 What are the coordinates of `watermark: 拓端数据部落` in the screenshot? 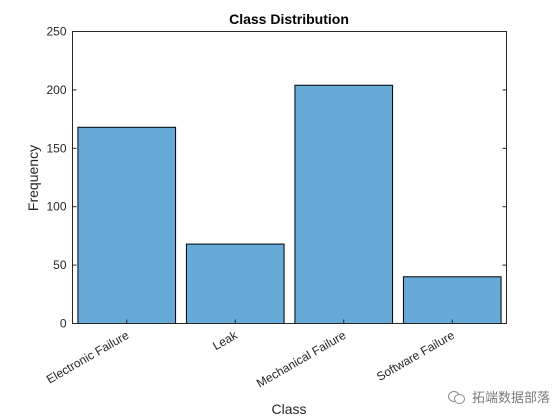 It's located at (498, 396).